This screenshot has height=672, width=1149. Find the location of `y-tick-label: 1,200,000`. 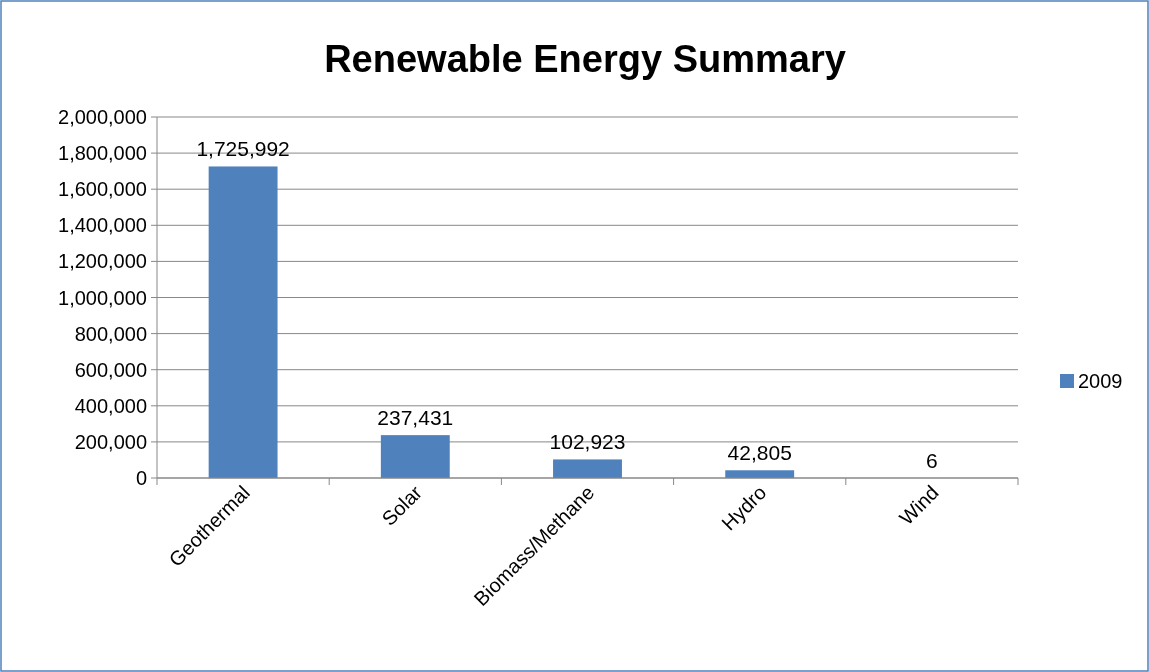

y-tick-label: 1,200,000 is located at coordinates (102, 261).